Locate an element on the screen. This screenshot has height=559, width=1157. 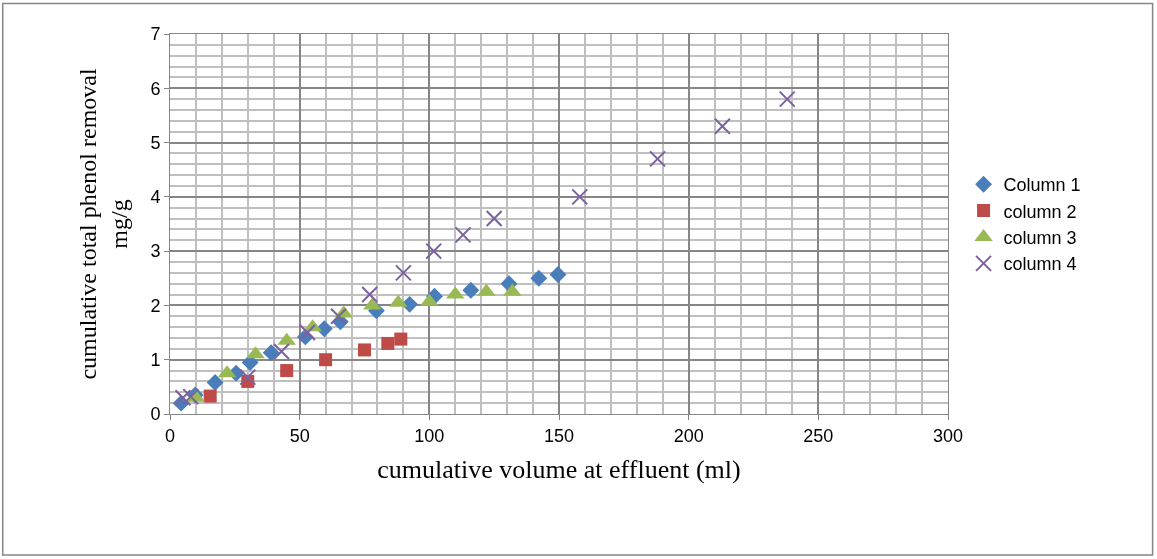
legend-label: Column 1 is located at coordinates (1042, 185).